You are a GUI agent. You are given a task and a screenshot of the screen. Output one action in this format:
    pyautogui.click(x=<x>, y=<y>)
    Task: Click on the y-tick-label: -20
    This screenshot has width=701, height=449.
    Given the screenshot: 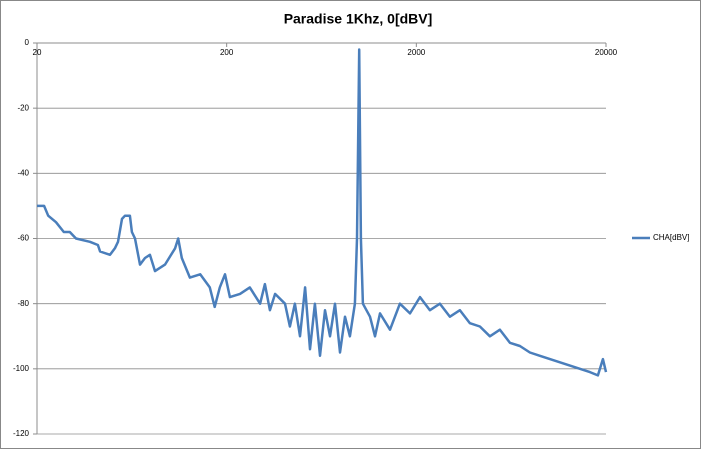 What is the action you would take?
    pyautogui.click(x=23, y=107)
    